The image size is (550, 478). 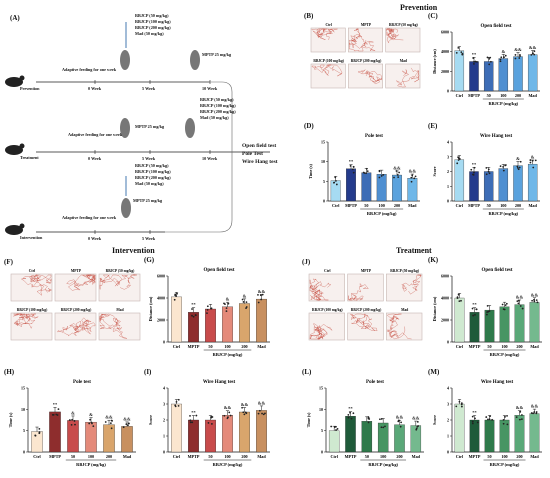 I want to click on y-tick-label: 0, so click(x=164, y=342).